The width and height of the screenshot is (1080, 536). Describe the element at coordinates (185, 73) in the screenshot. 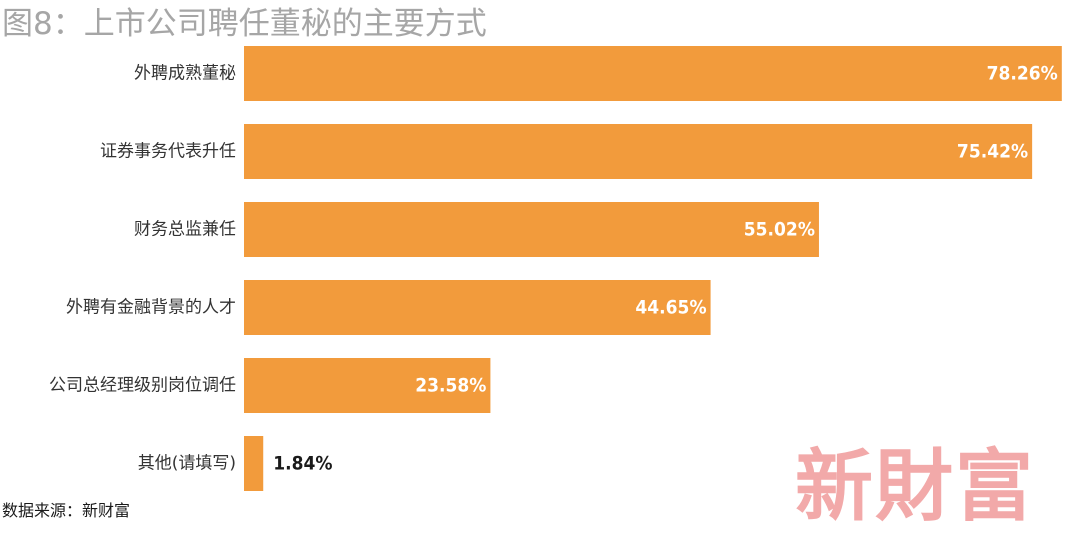

I see `category-label: 外聘成熟董秘` at that location.